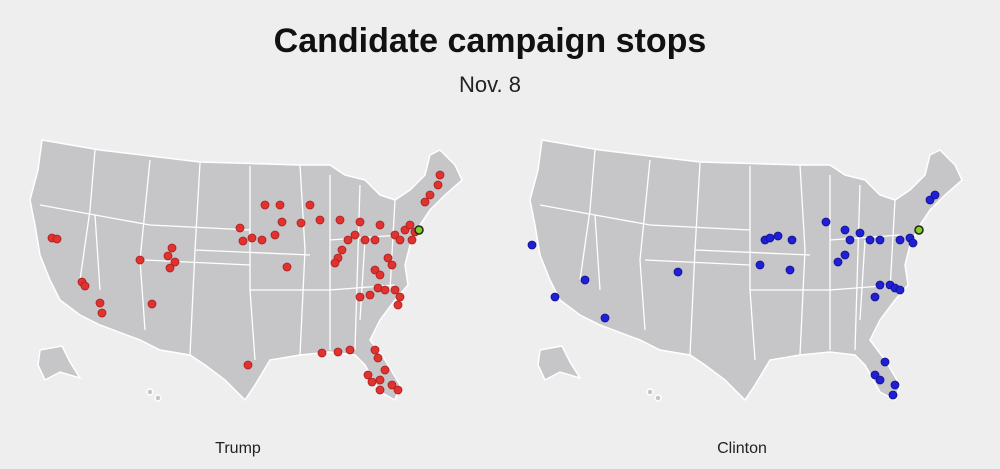  Describe the element at coordinates (490, 41) in the screenshot. I see `title: Candidate campaign stops` at that location.